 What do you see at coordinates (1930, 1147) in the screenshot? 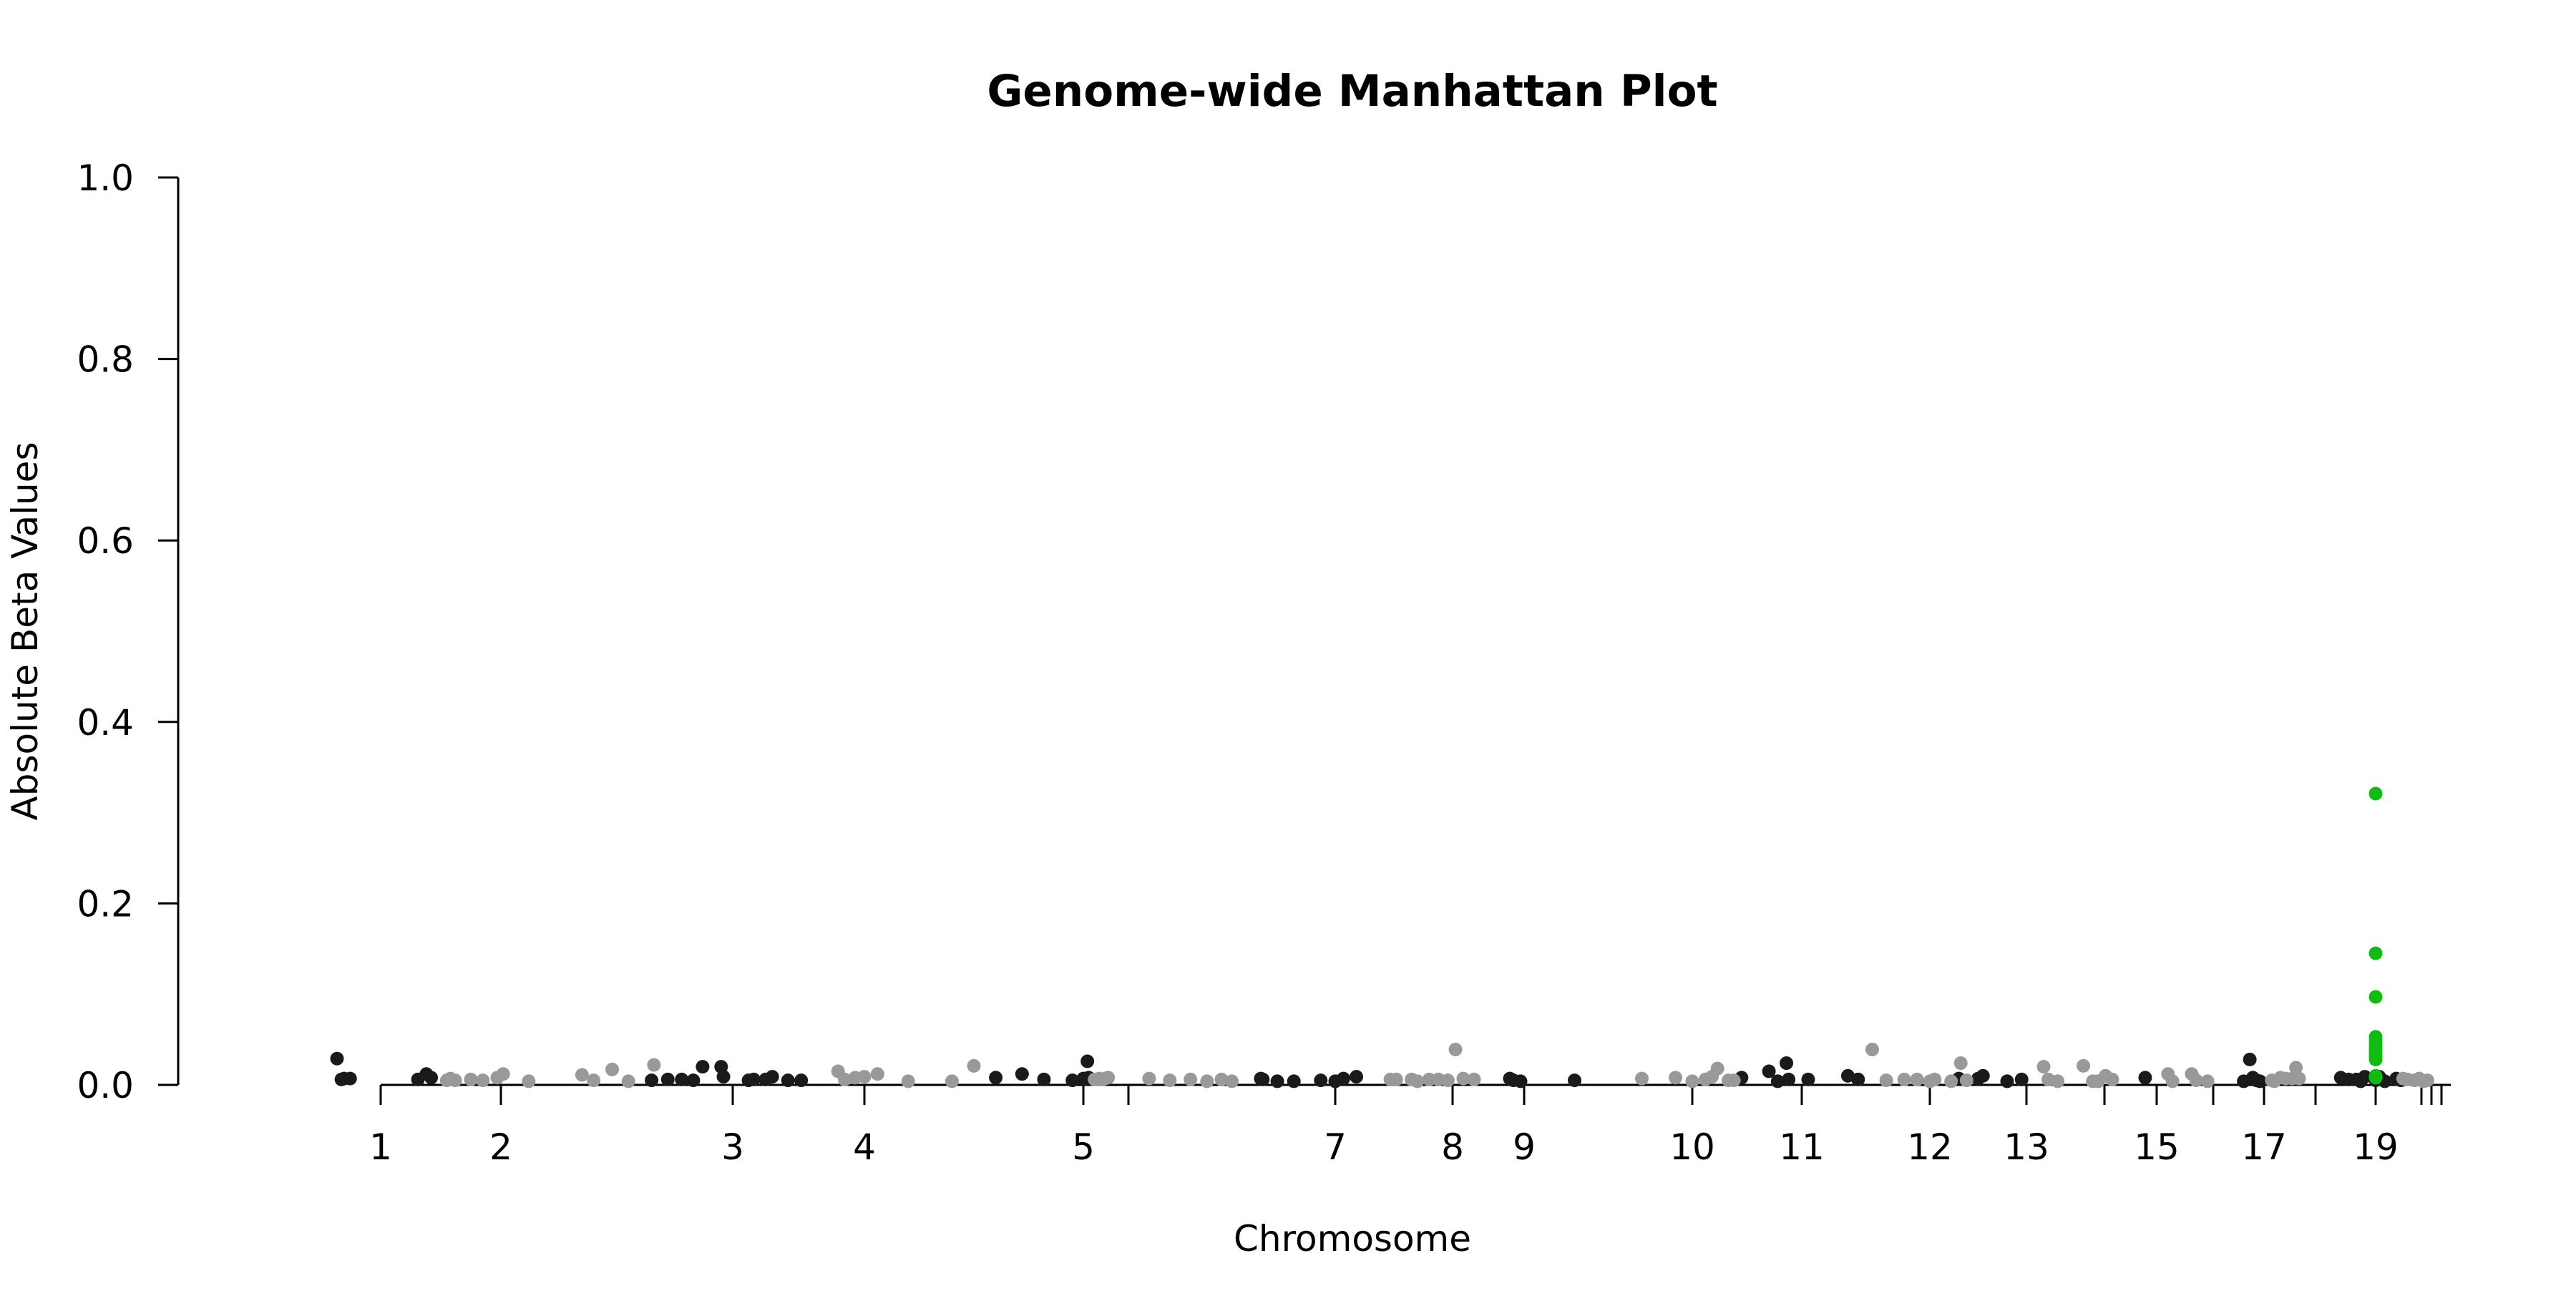
I see `x-tick-label: 12` at bounding box center [1930, 1147].